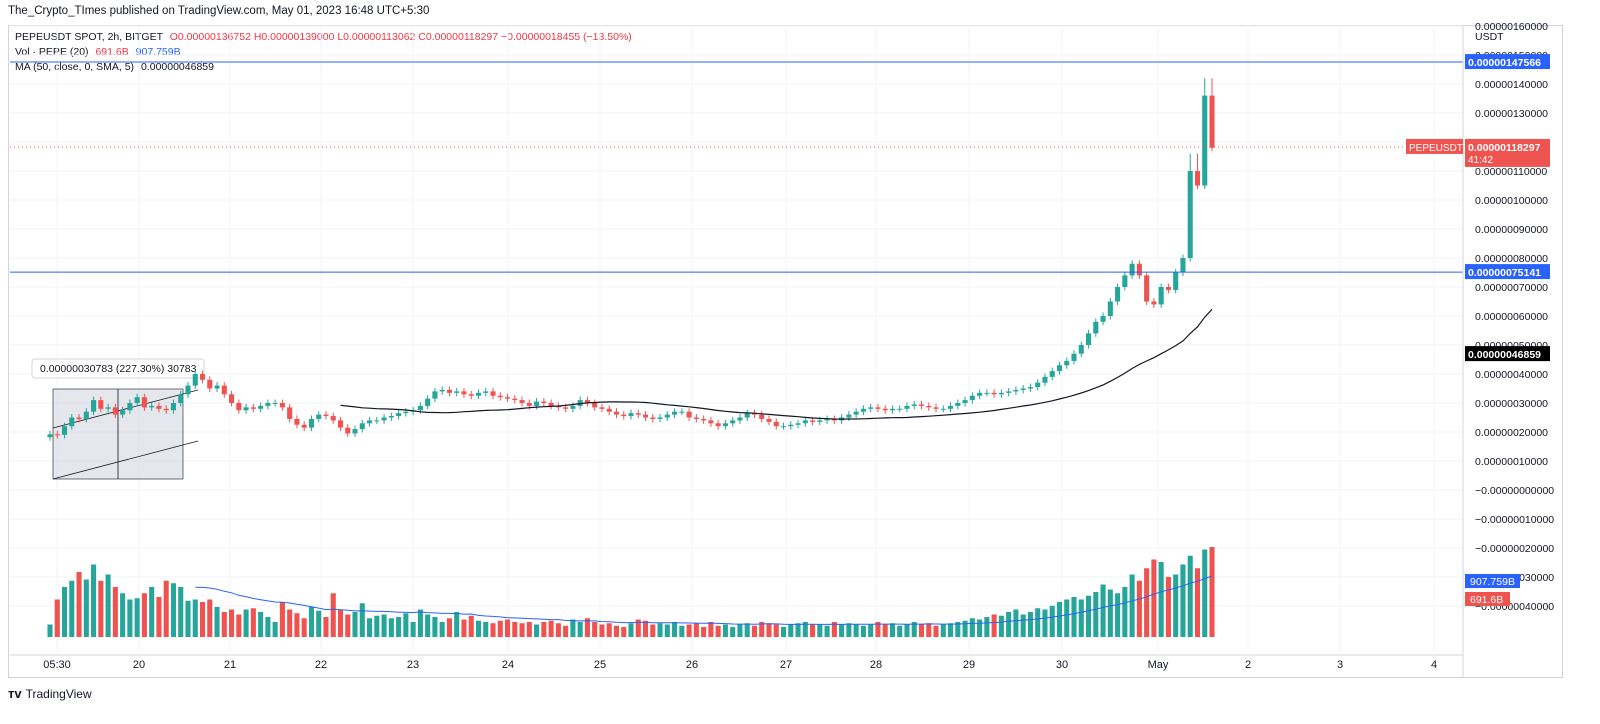  I want to click on ma-label: MA (50, close, 0, SMA, 5), so click(75, 67).